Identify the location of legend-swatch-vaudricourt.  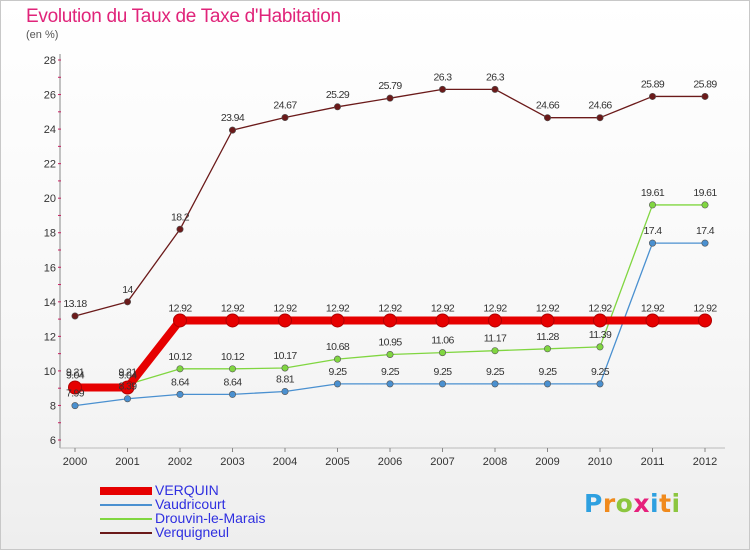
(126, 505).